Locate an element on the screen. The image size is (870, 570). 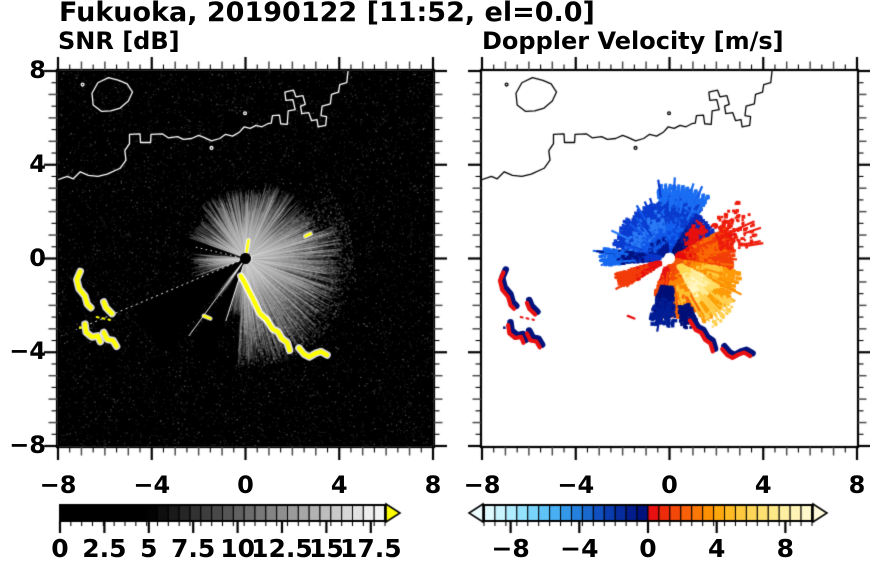
y-tick-label: −4 is located at coordinates (27, 351).